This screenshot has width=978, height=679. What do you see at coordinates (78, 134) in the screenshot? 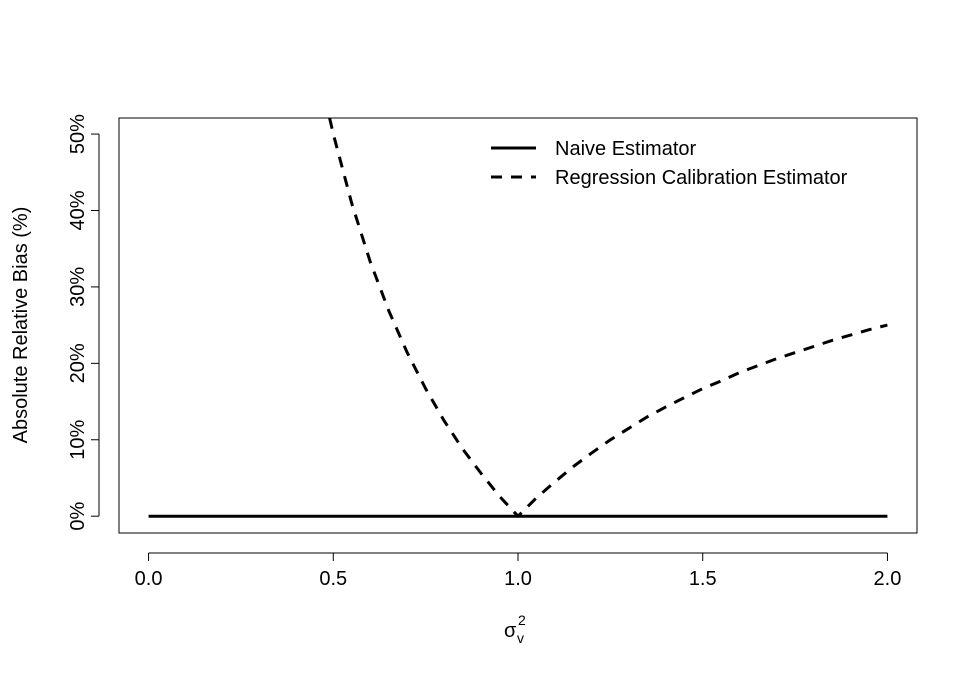
I see `y-tick-label: 50%` at bounding box center [78, 134].